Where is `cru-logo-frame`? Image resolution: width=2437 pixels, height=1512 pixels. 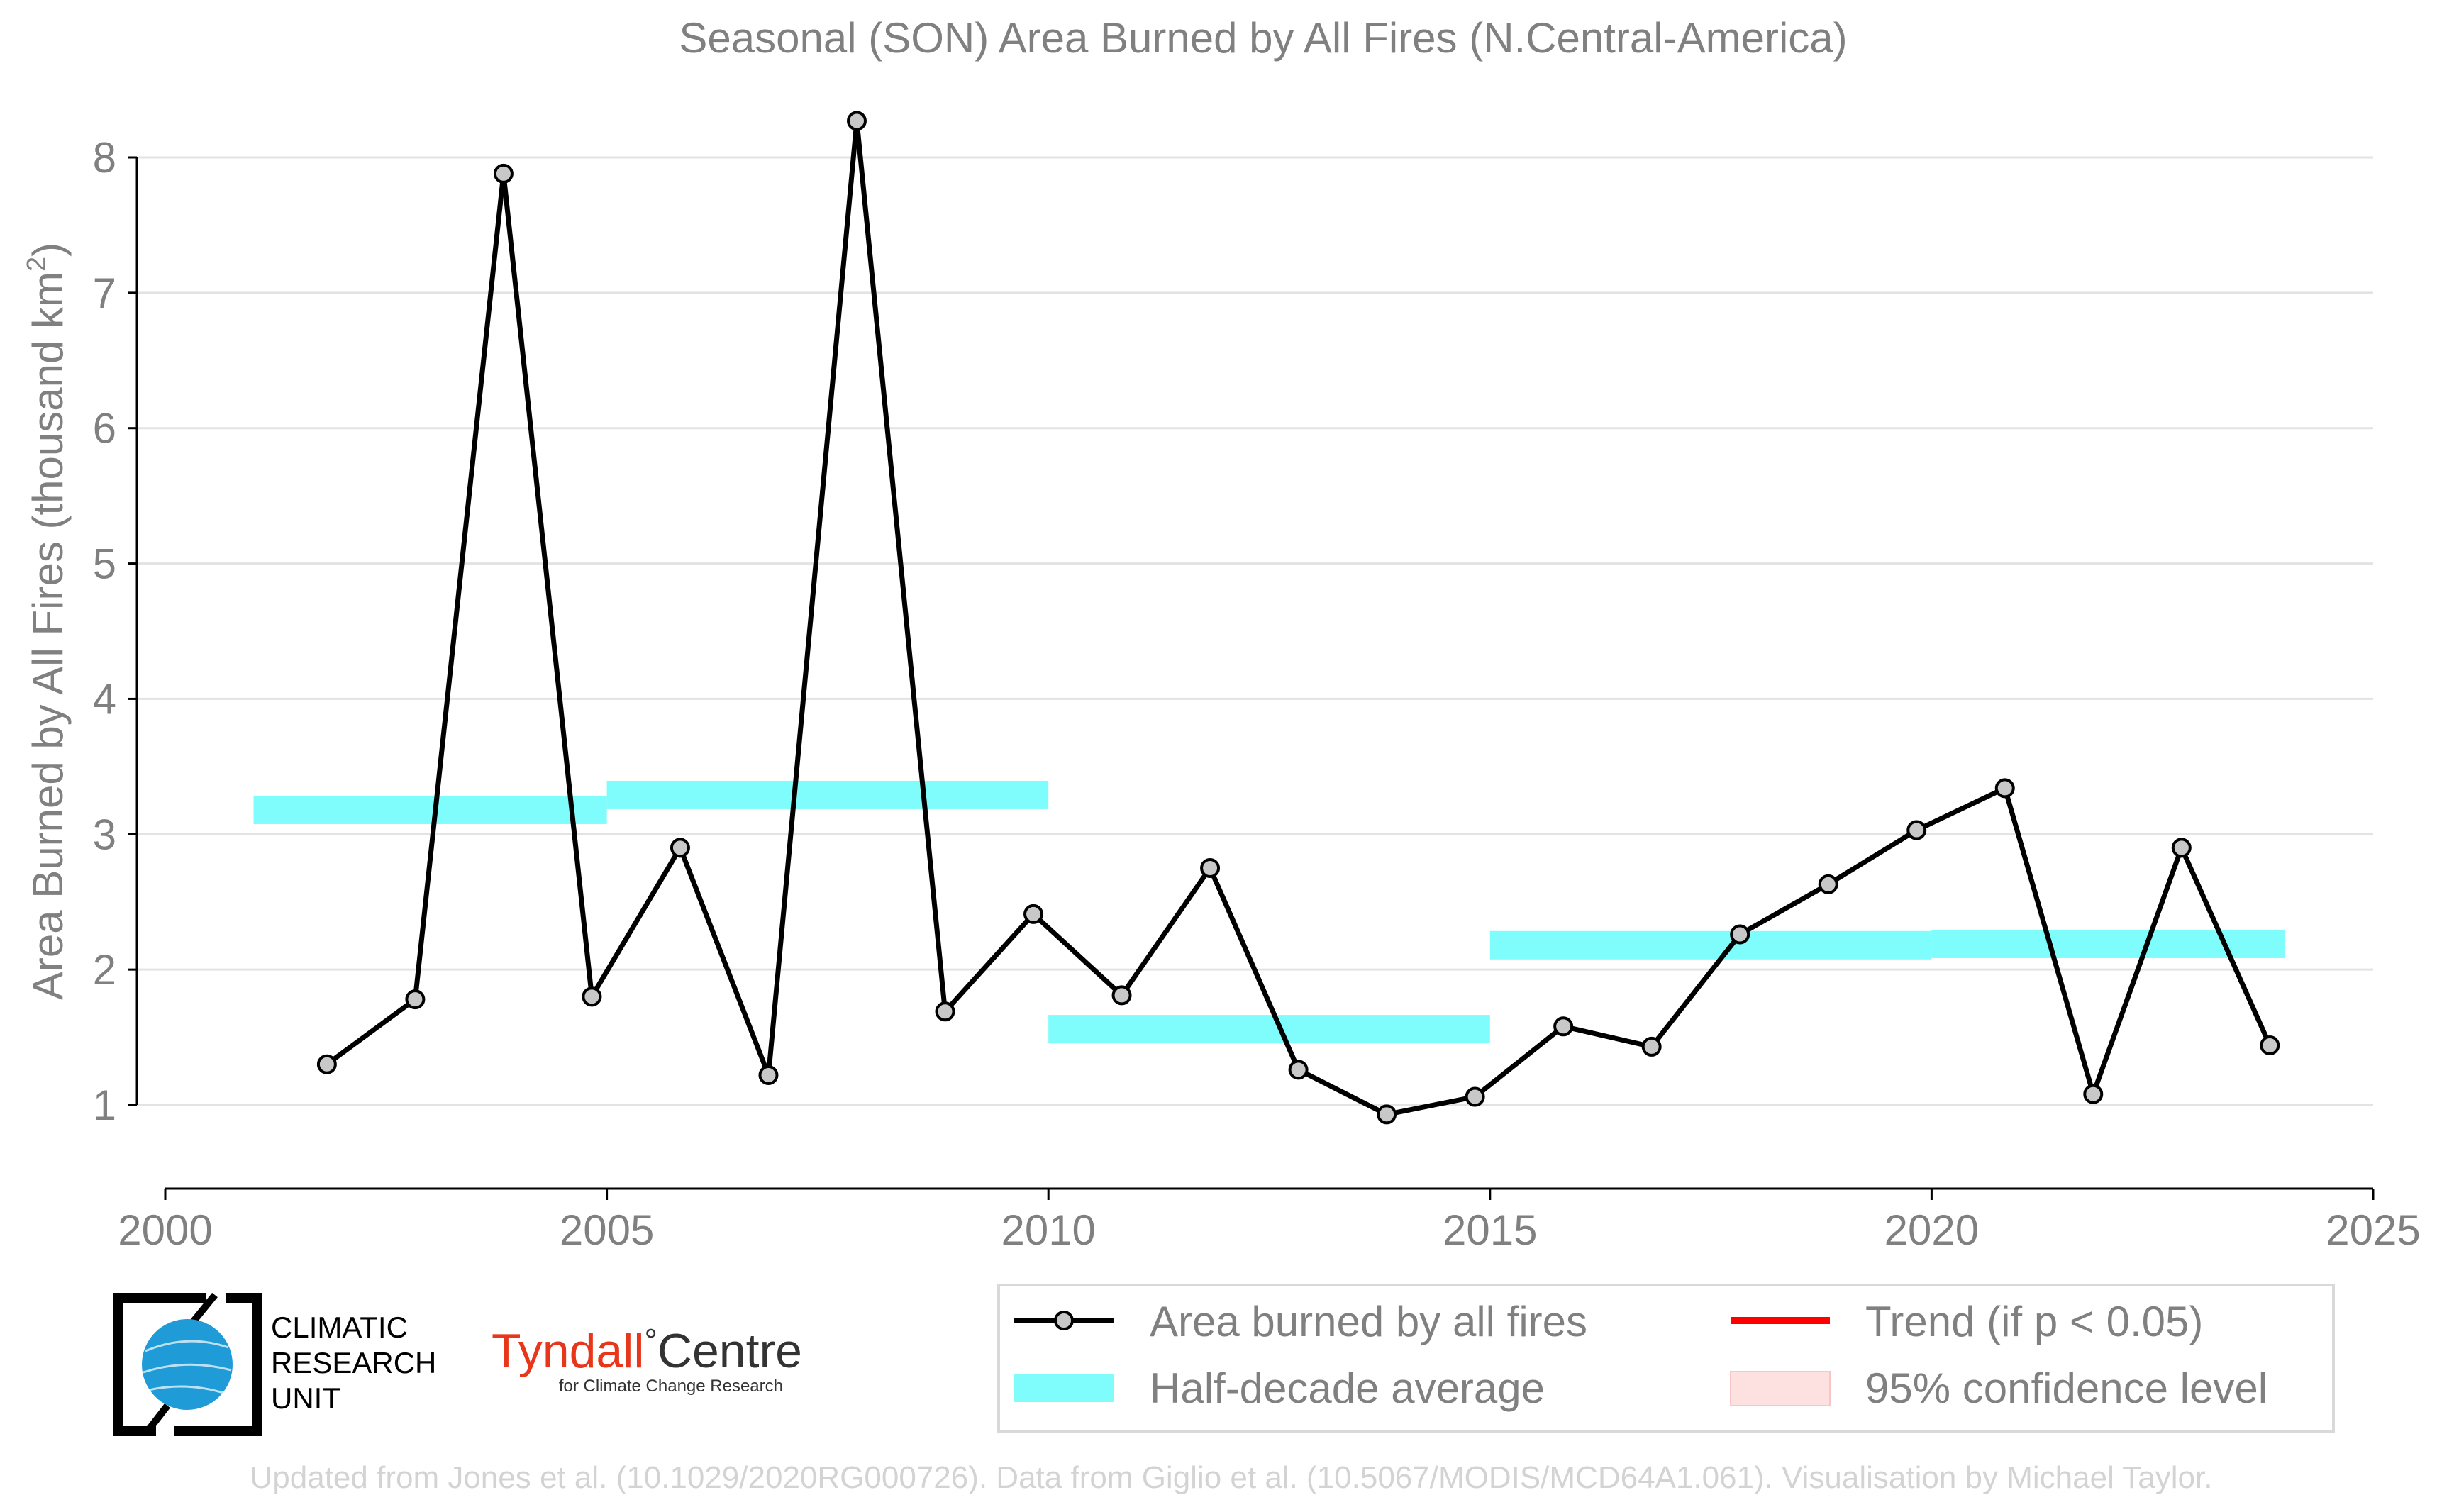
cru-logo-frame is located at coordinates (159, 1364).